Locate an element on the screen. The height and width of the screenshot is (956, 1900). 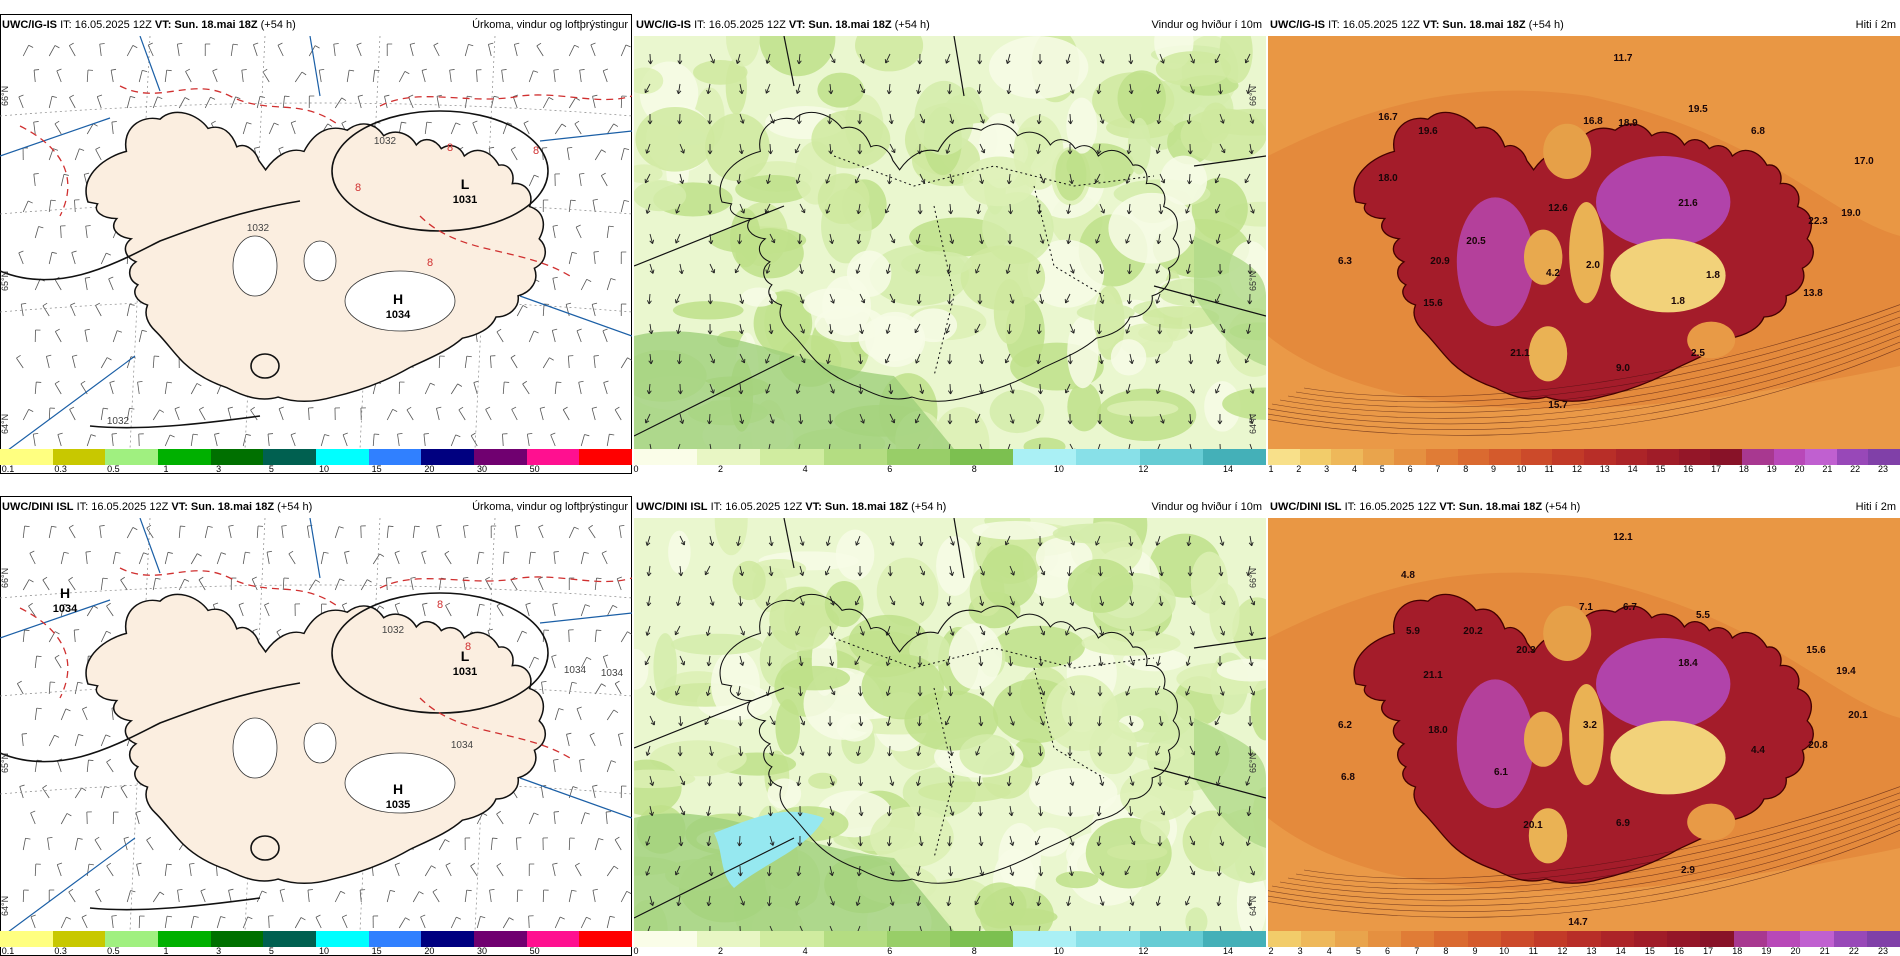
legend-tick-label: 19 is located at coordinates (1772, 469).